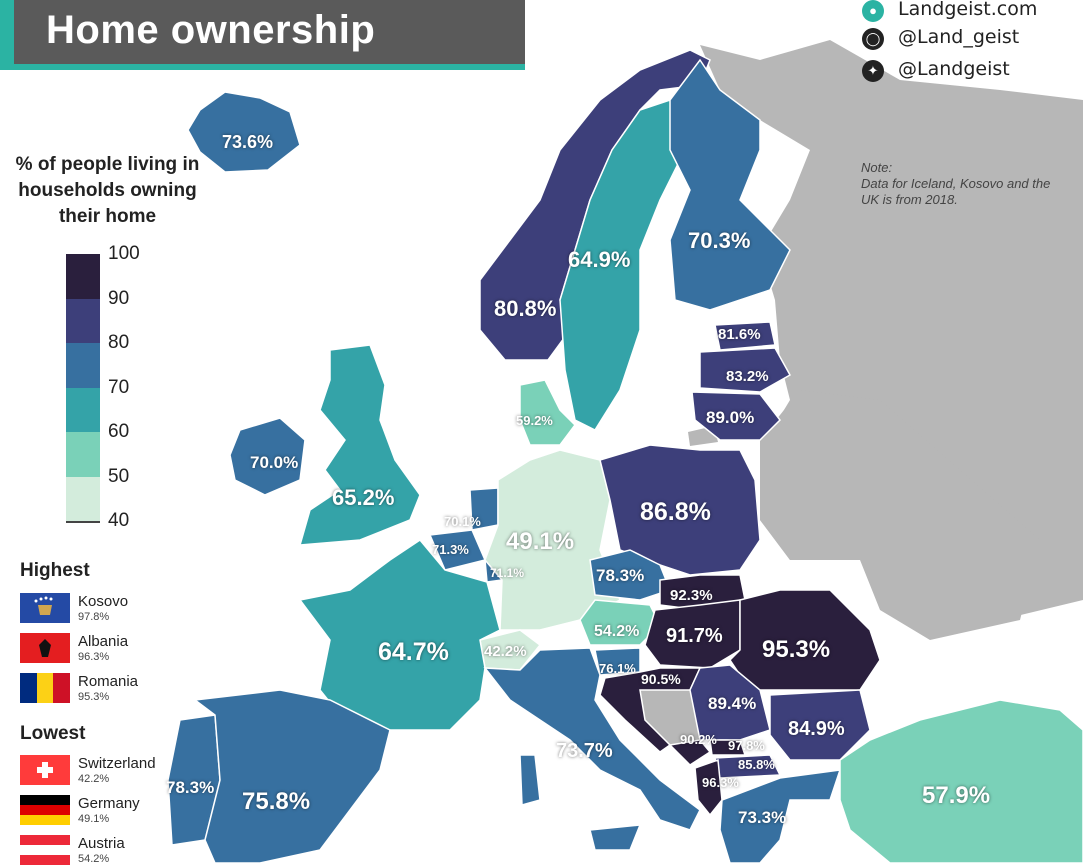 The height and width of the screenshot is (865, 1083). What do you see at coordinates (670, 717) in the screenshot?
I see `bosnia-nodata` at bounding box center [670, 717].